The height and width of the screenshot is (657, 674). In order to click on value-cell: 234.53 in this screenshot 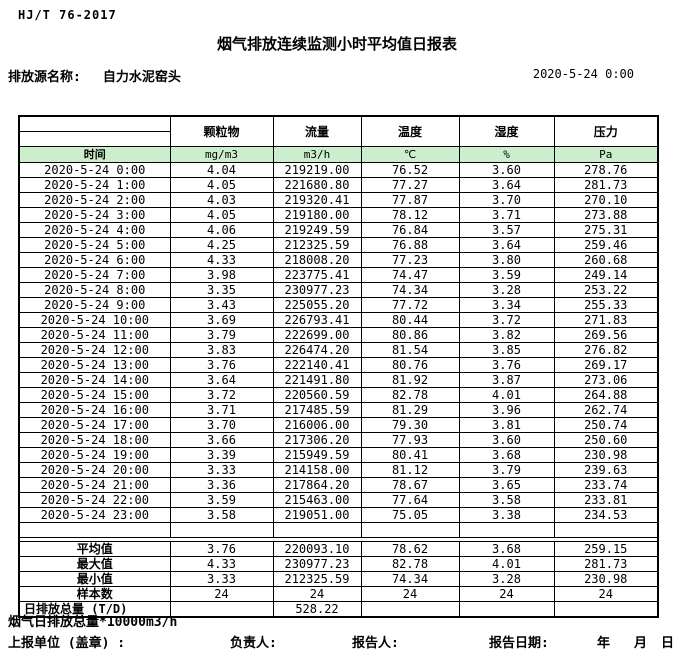, I will do `click(606, 515)`.